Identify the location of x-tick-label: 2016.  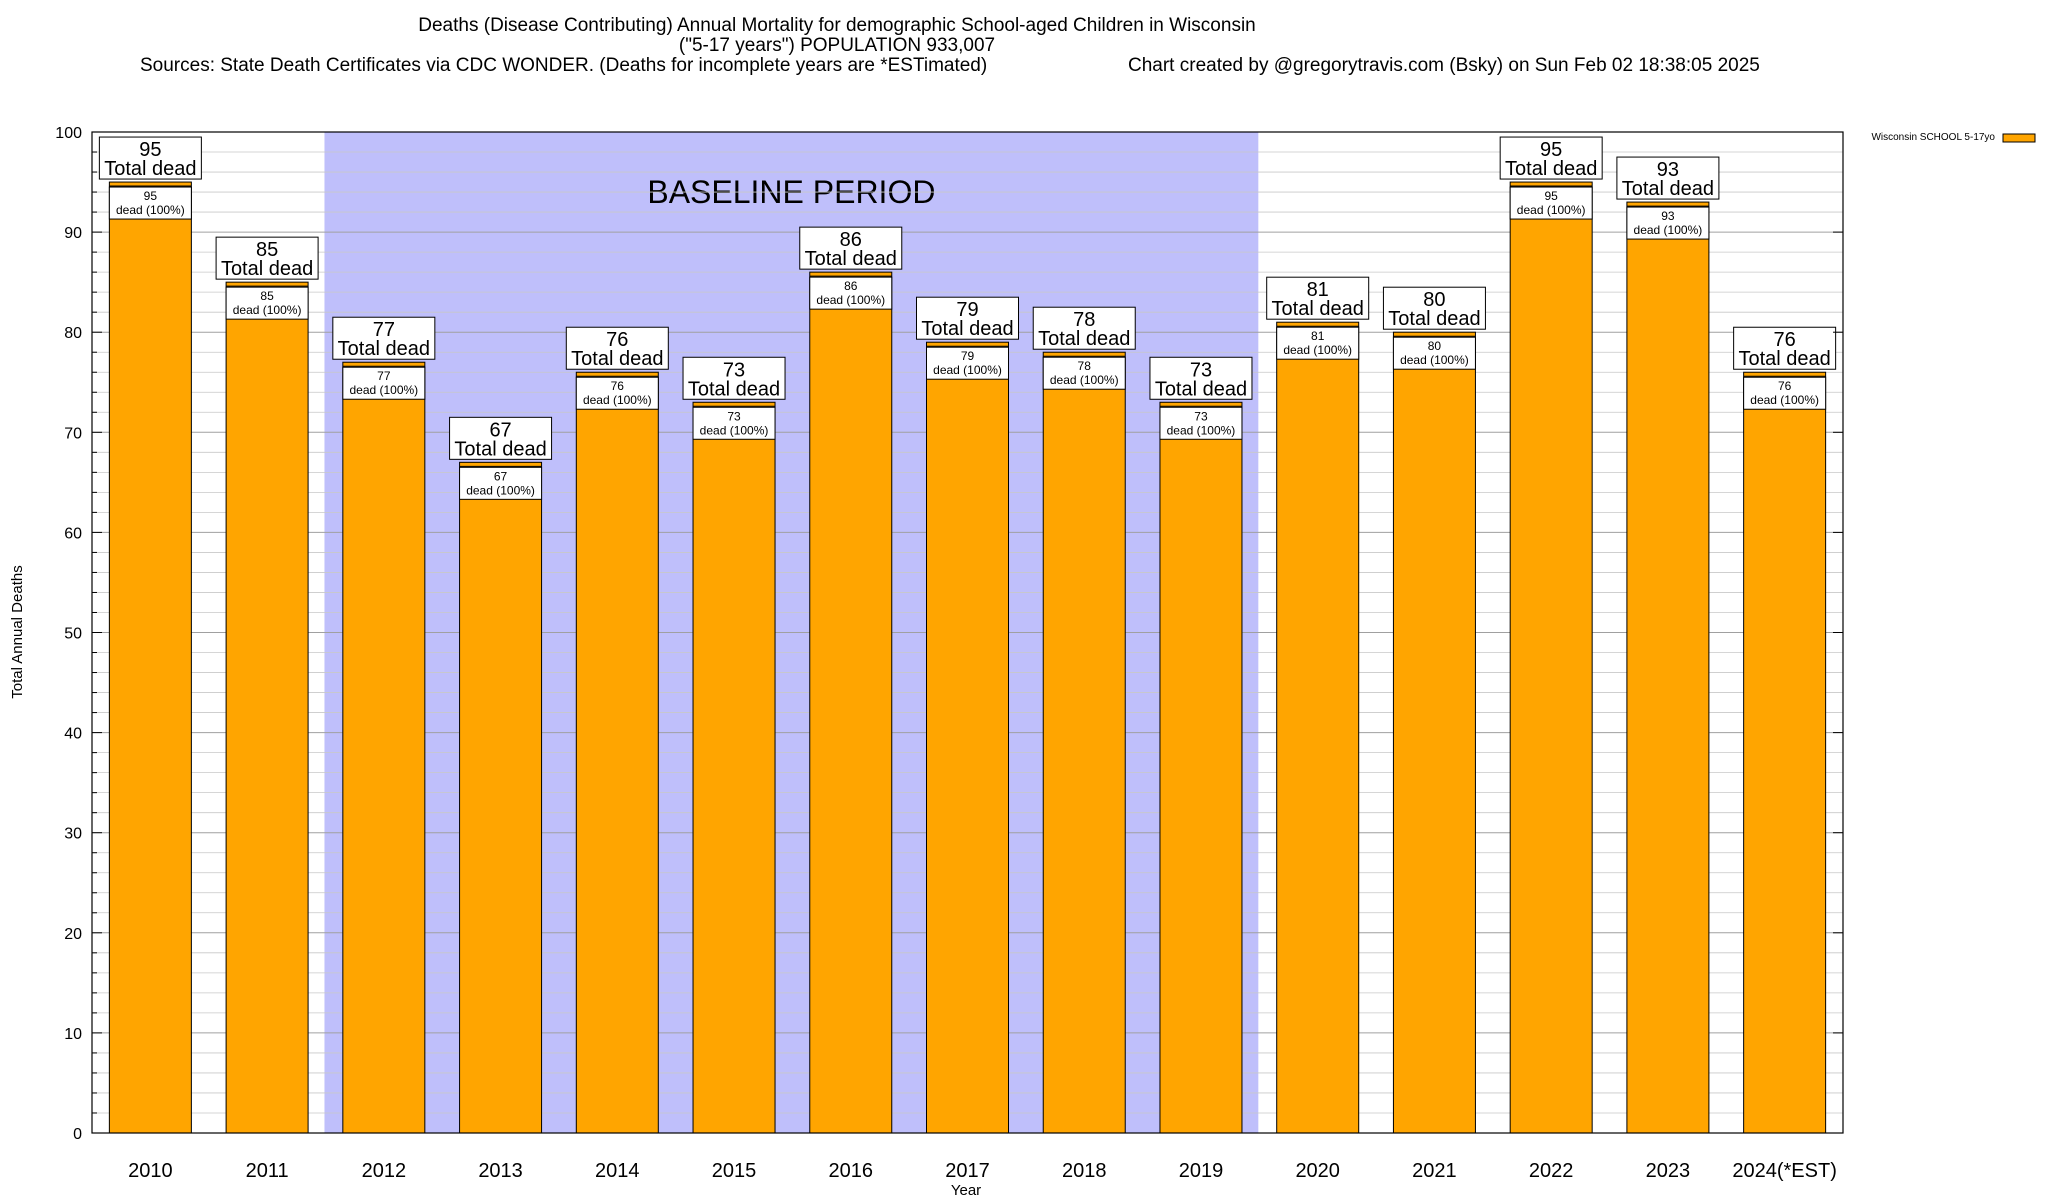
(851, 1171).